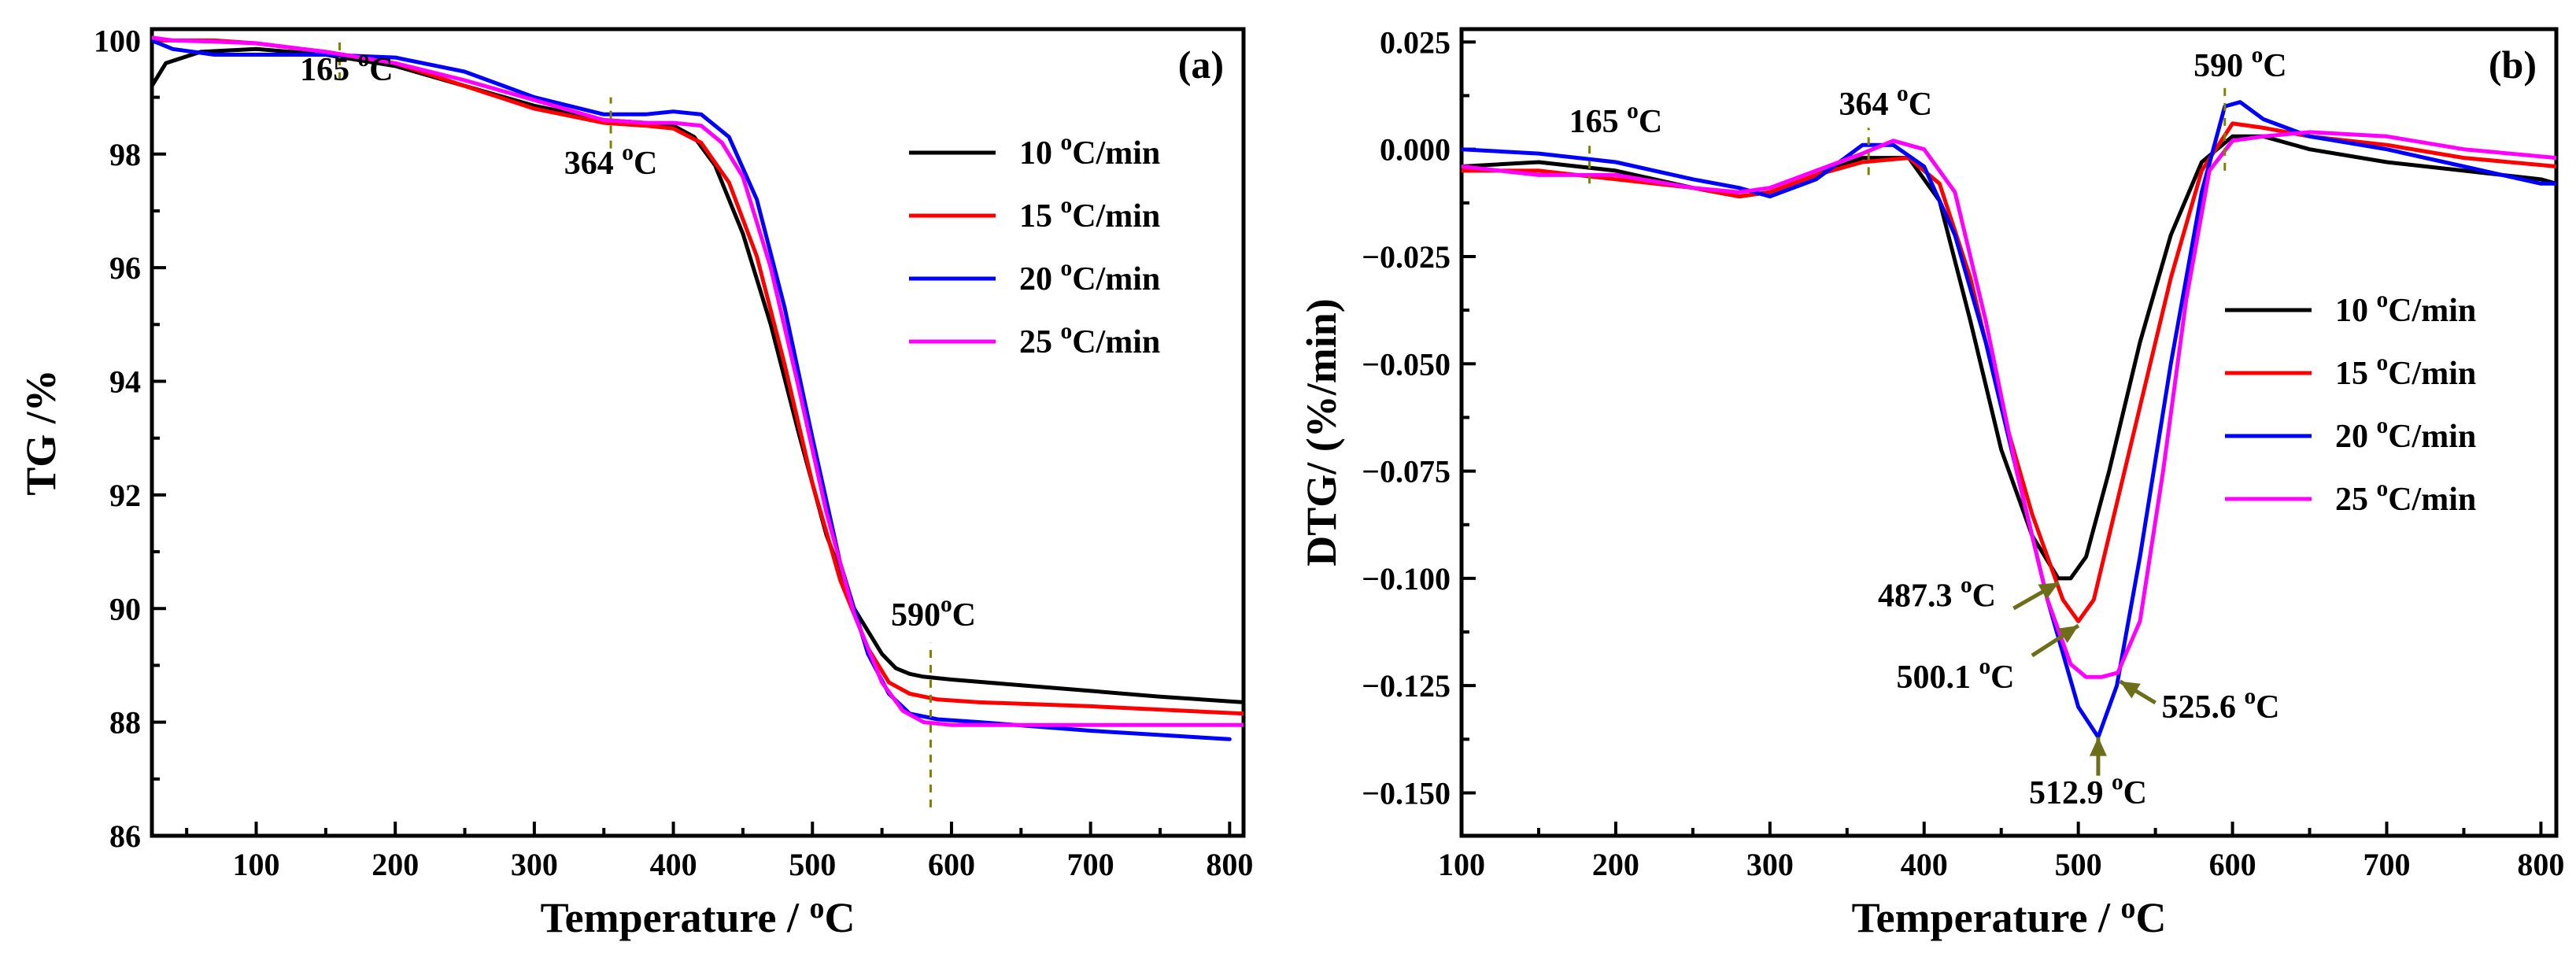  I want to click on panel-label: (a), so click(1201, 64).